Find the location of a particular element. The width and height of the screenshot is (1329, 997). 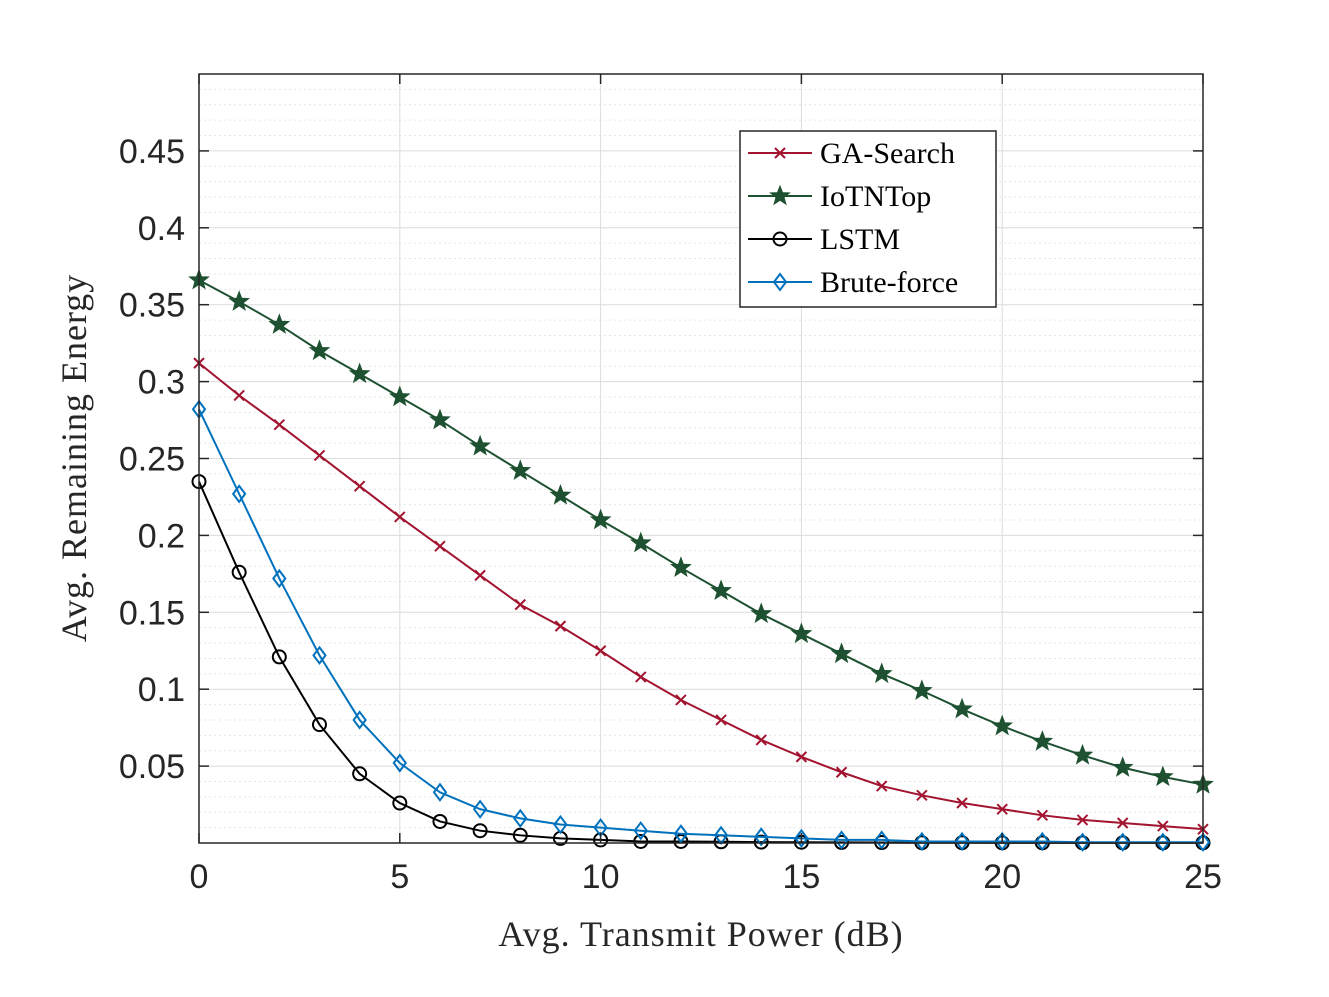

y-tick-label: 0.1 is located at coordinates (161, 690).